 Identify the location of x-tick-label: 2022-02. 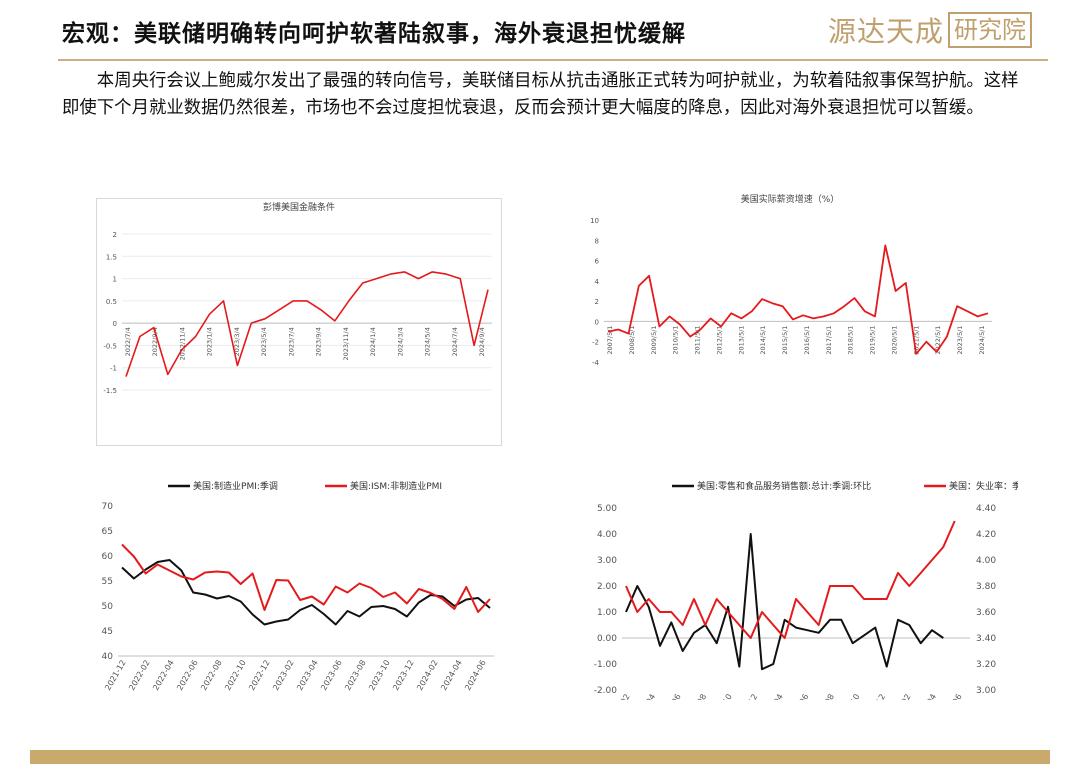
(139, 675).